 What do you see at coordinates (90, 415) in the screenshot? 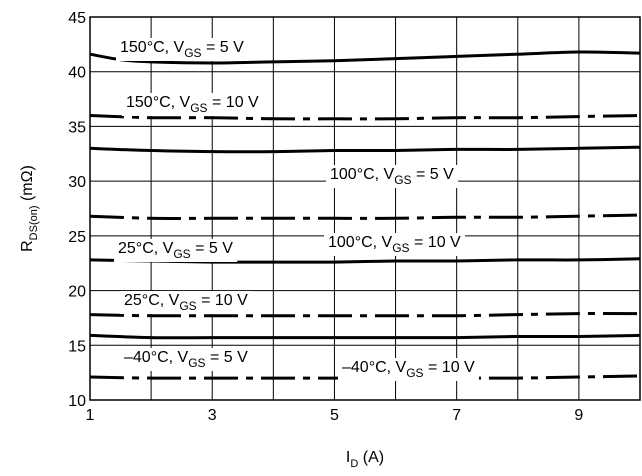
I see `x-tick-label: 1` at bounding box center [90, 415].